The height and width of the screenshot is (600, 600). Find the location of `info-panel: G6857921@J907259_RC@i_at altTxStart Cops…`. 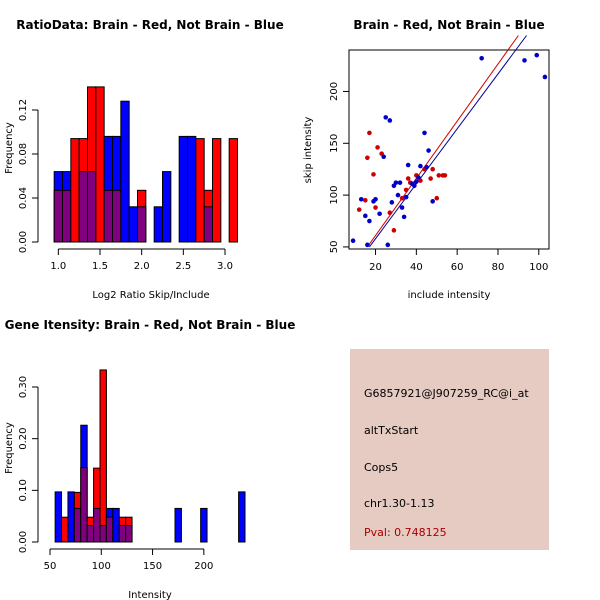

info-panel: G6857921@J907259_RC@i_at altTxStart Cops… is located at coordinates (449, 449).